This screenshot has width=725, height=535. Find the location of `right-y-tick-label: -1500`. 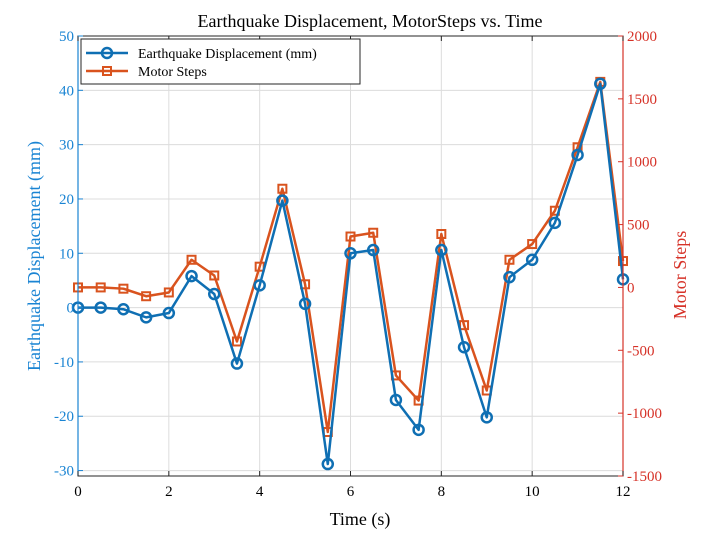

right-y-tick-label: -1500 is located at coordinates (644, 477).